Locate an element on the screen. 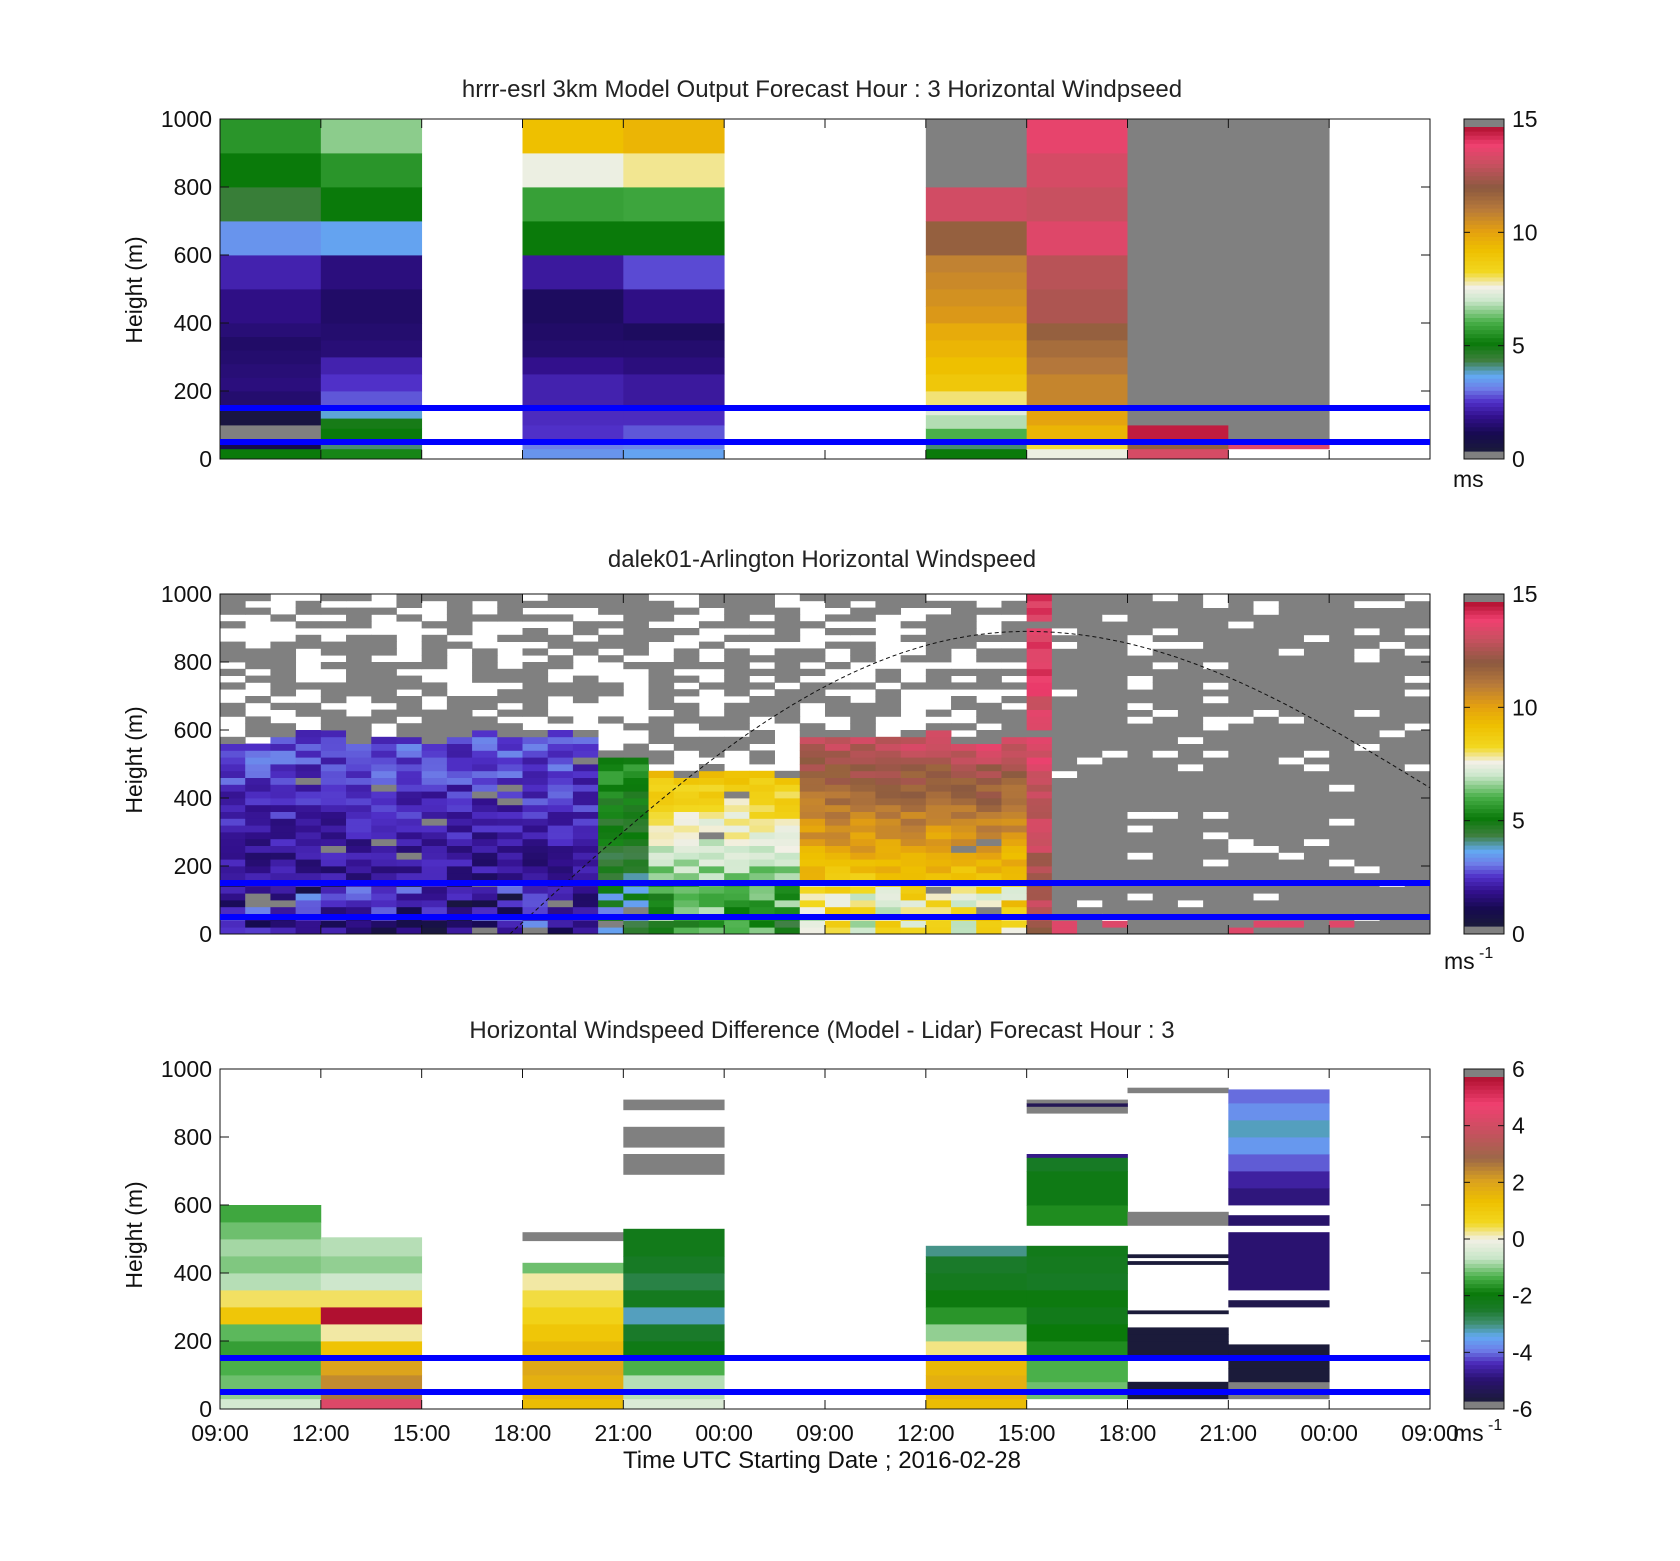  panel-lidar-ytick-label: 200 is located at coordinates (193, 866).